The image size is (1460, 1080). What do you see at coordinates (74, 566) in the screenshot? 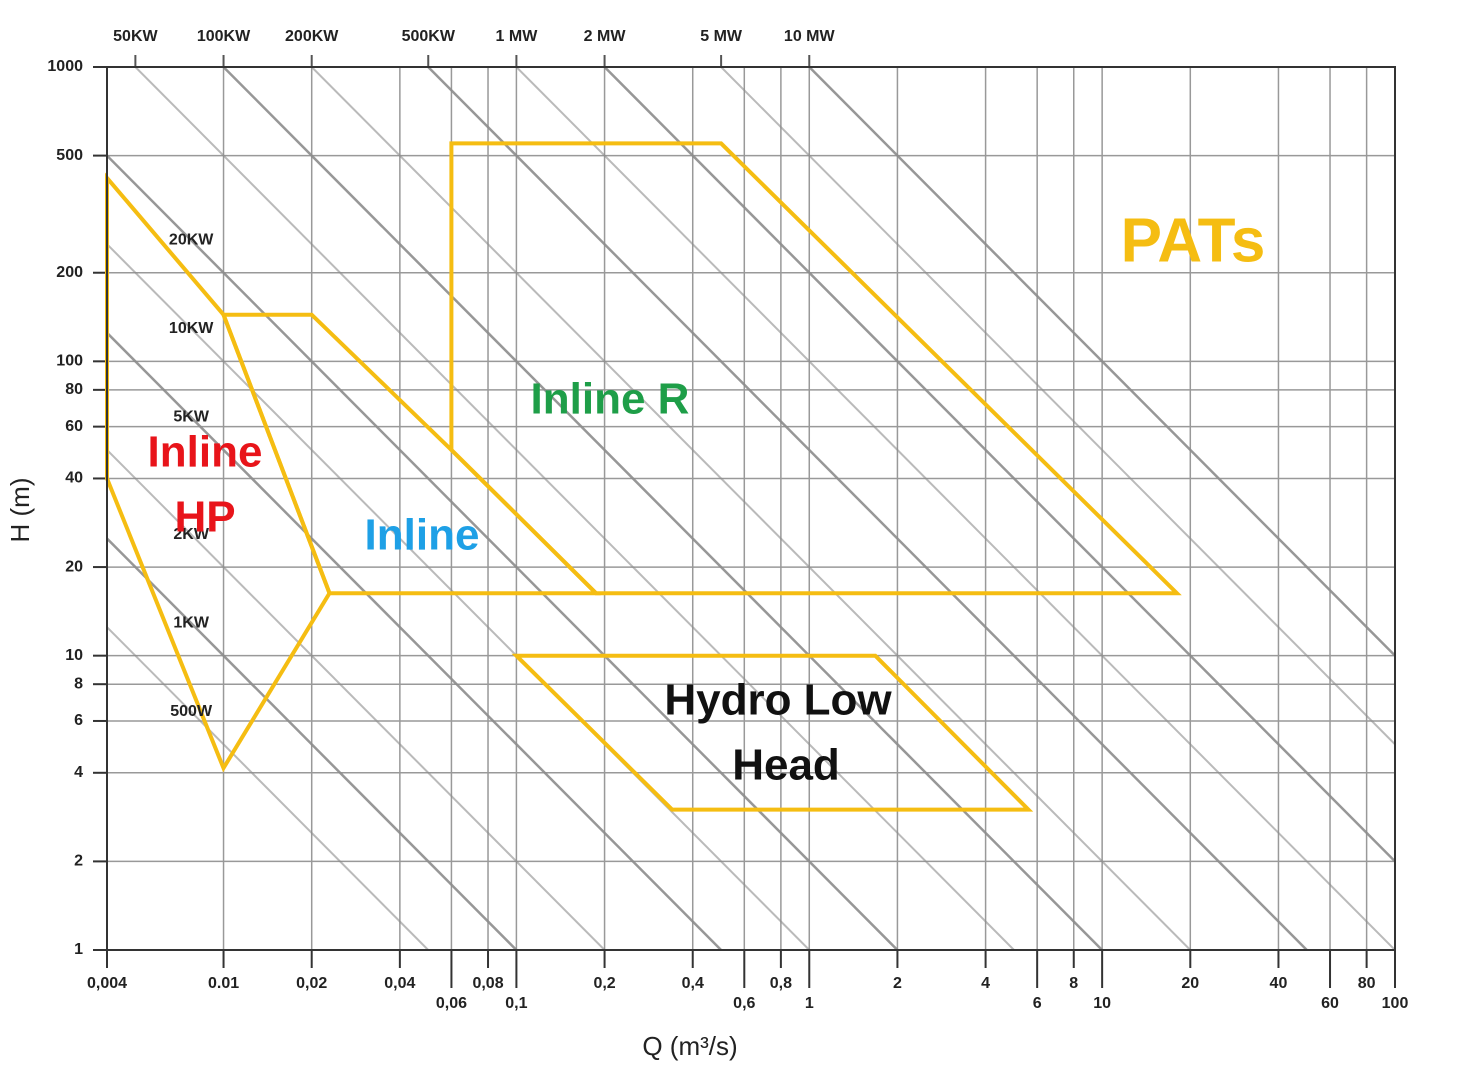
I see `y-tick-label: 20` at bounding box center [74, 566].